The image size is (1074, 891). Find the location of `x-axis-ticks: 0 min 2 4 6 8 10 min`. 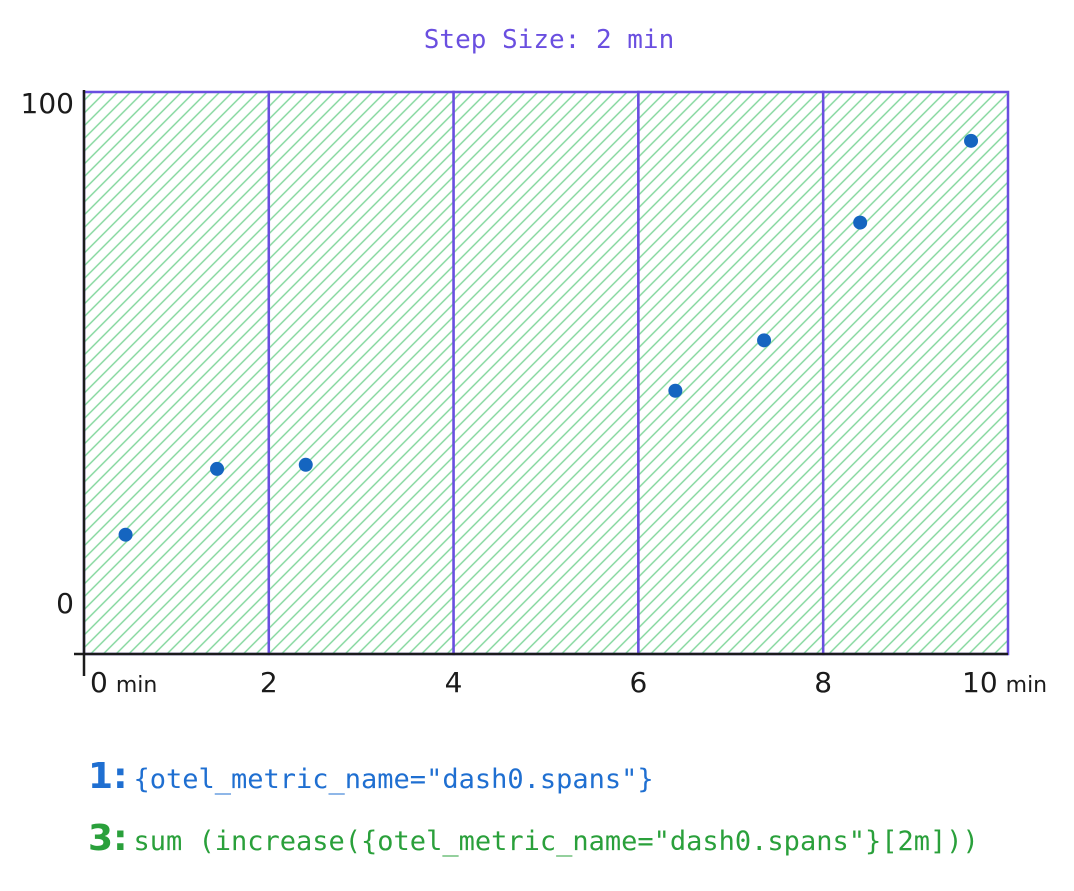

x-axis-ticks: 0 min 2 4 6 8 10 min is located at coordinates (568, 682).